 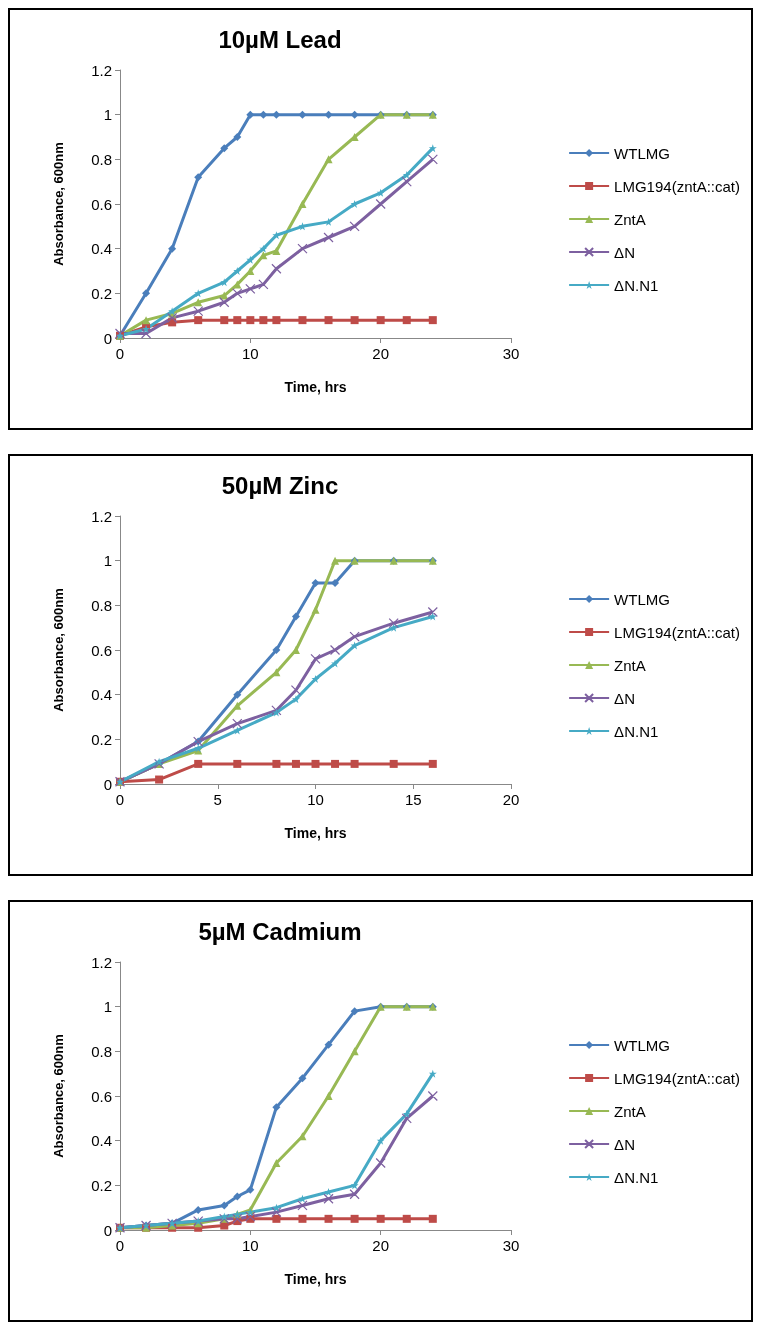 I want to click on chart-title: 50µM Zinc, so click(x=280, y=485).